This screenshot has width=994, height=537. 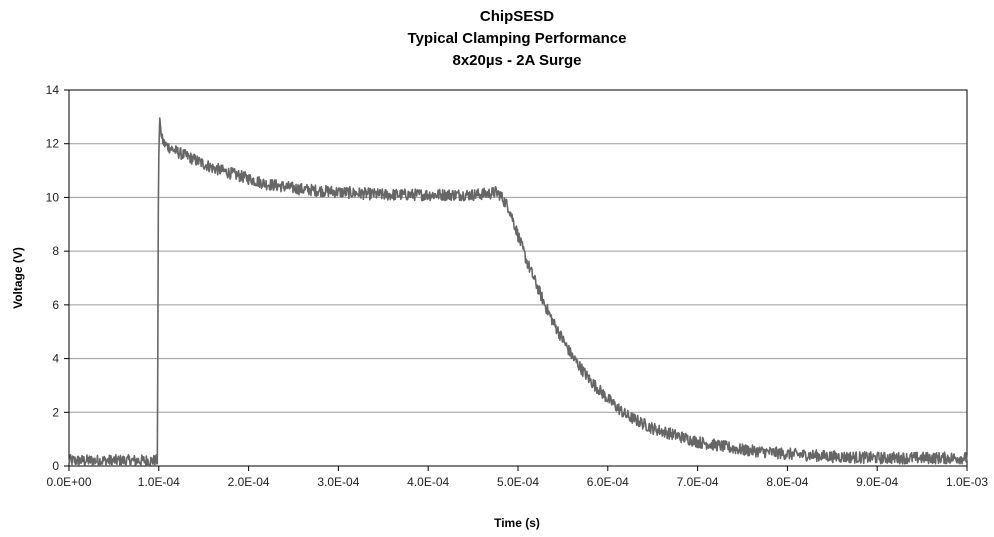 What do you see at coordinates (55, 412) in the screenshot?
I see `y-tick-label: 2` at bounding box center [55, 412].